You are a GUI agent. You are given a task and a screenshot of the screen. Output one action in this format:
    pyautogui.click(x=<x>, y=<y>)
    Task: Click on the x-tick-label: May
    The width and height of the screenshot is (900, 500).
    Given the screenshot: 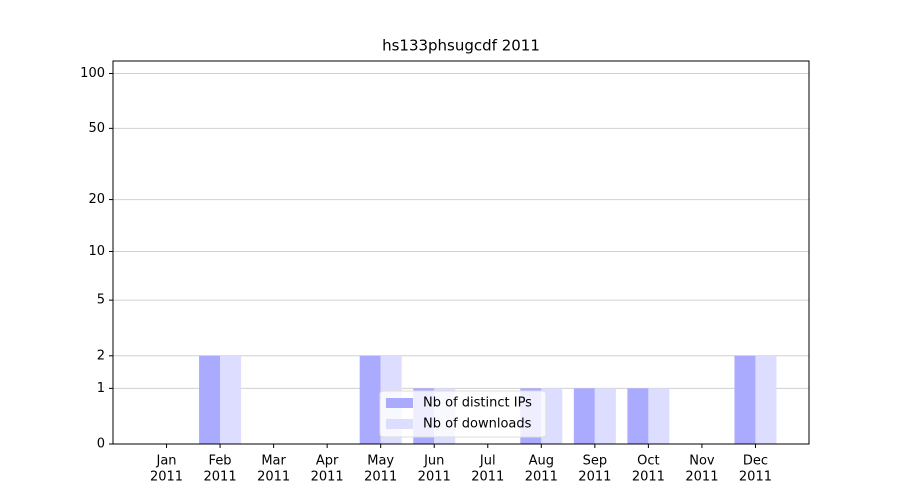 What is the action you would take?
    pyautogui.click(x=380, y=461)
    